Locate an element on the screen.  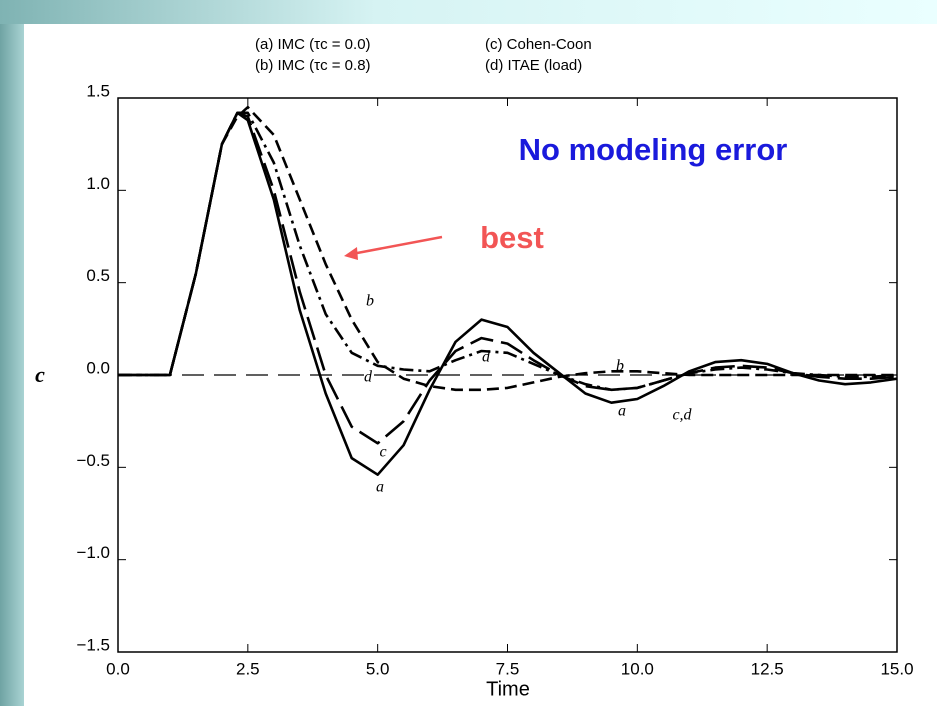
x-tick-label: 5.0 is located at coordinates (378, 668).